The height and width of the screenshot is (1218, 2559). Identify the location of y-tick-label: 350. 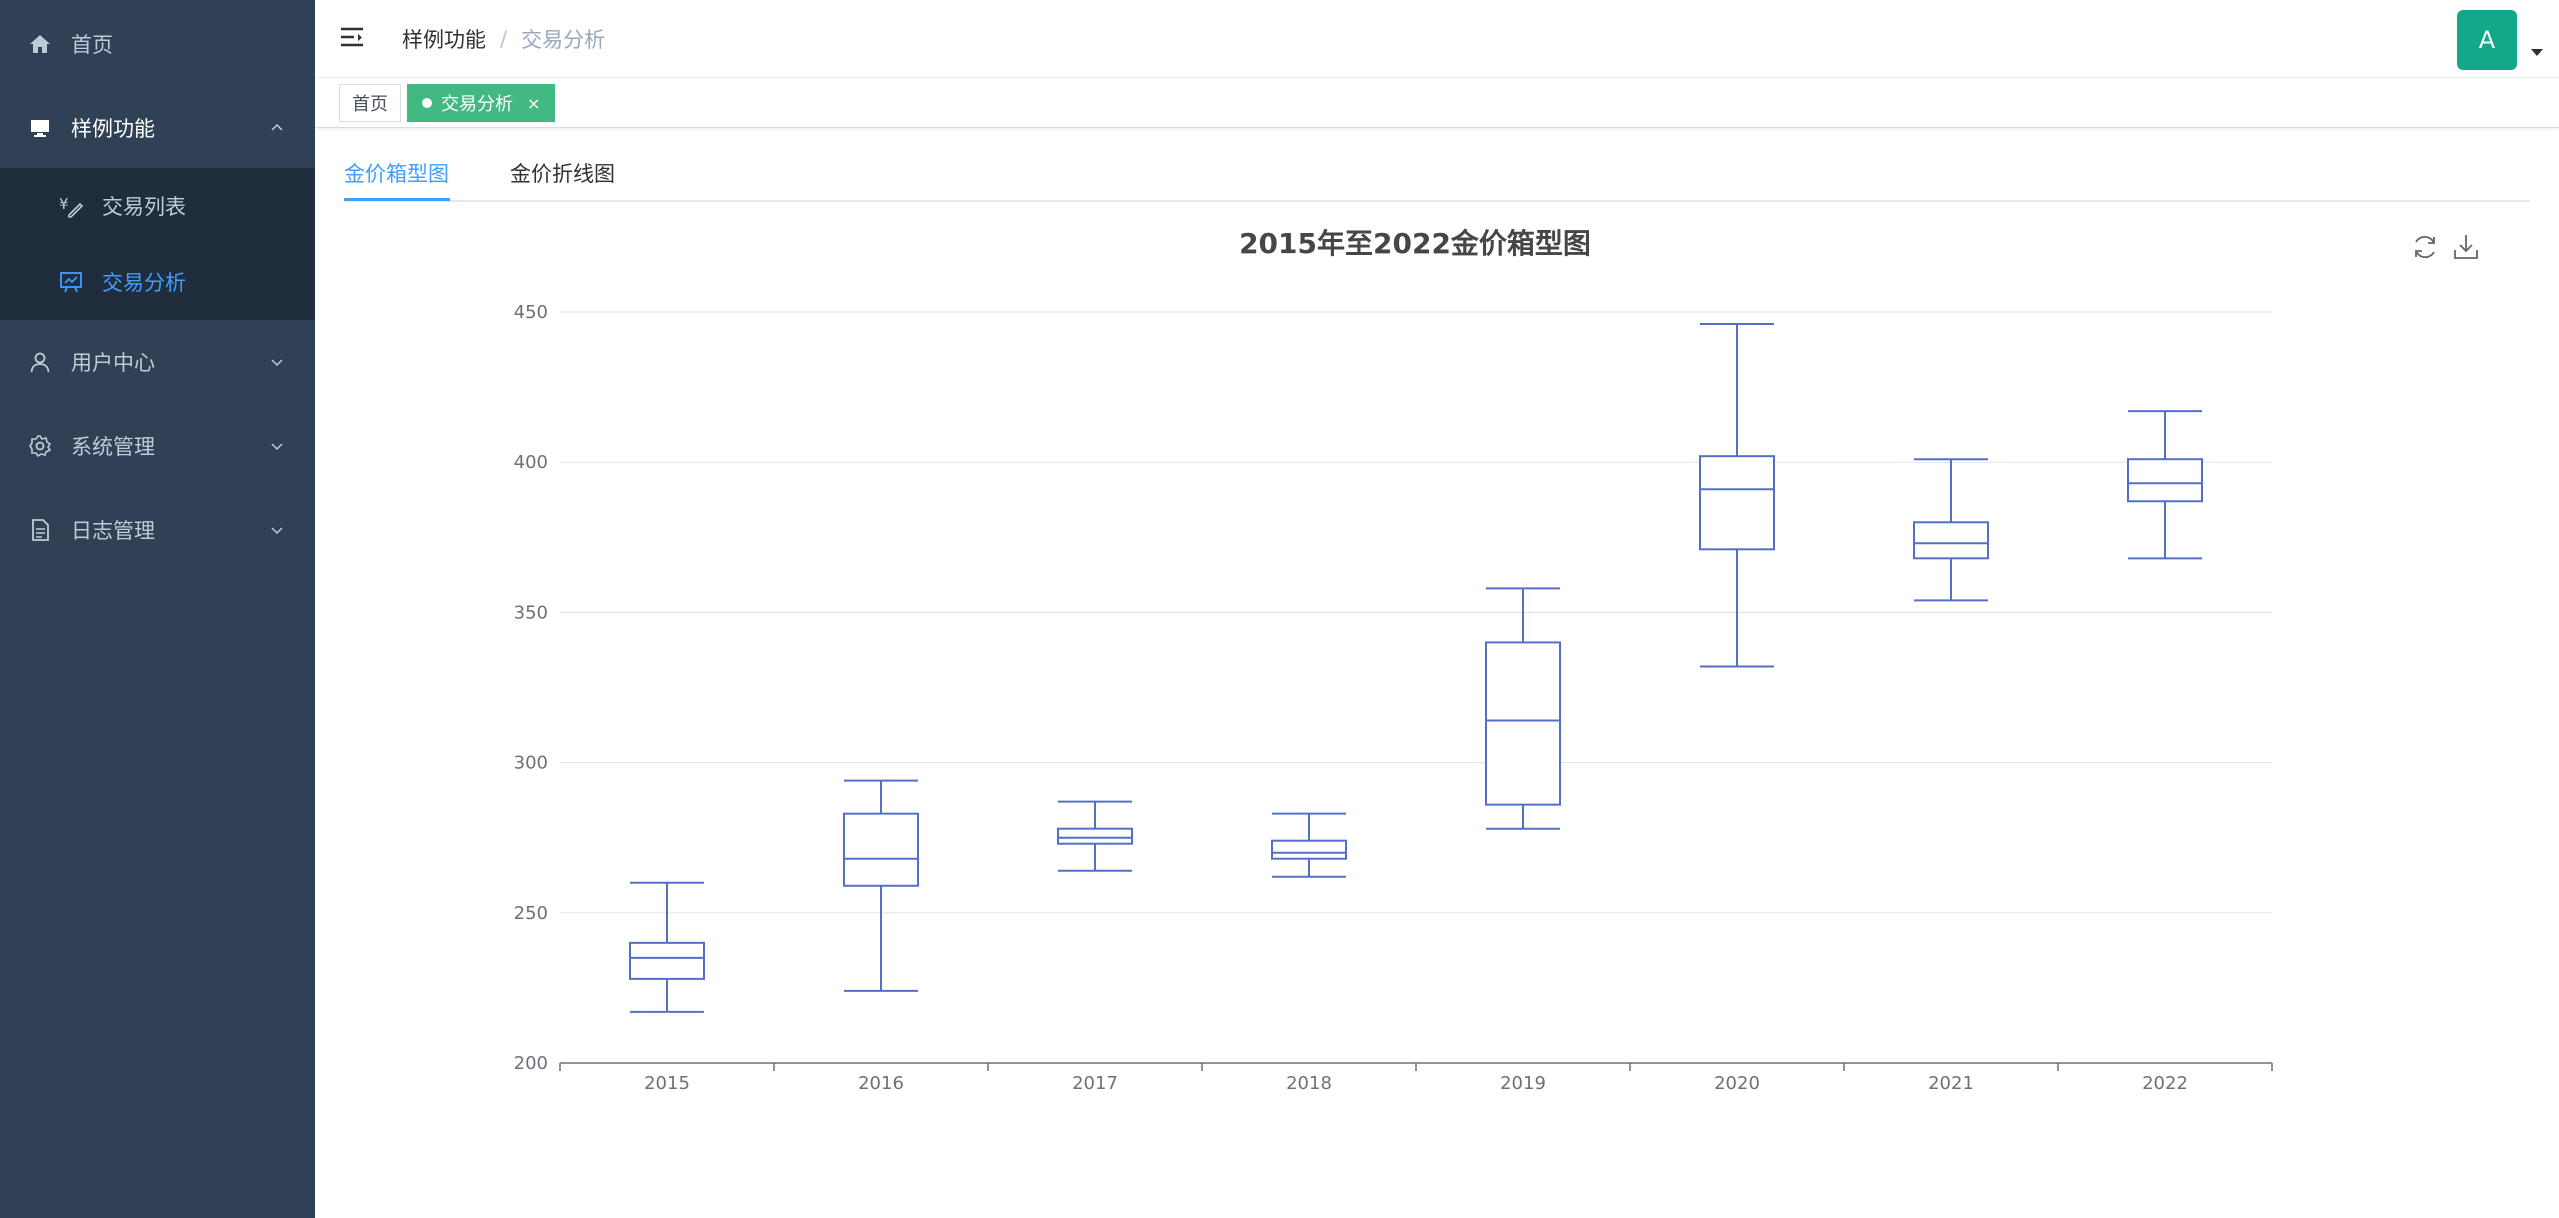
(531, 612).